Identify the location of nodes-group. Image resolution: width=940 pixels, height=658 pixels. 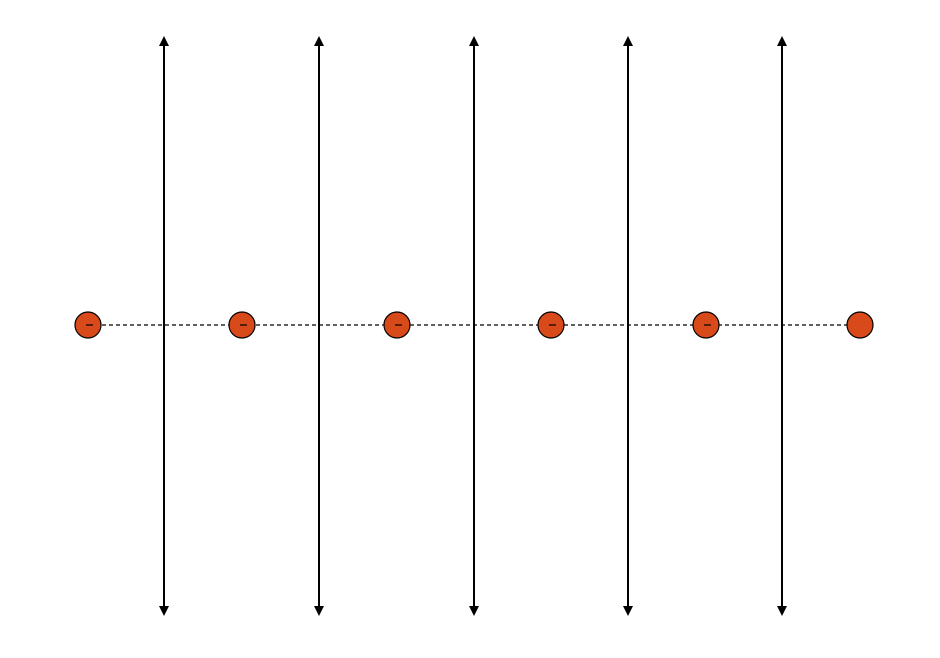
(474, 325).